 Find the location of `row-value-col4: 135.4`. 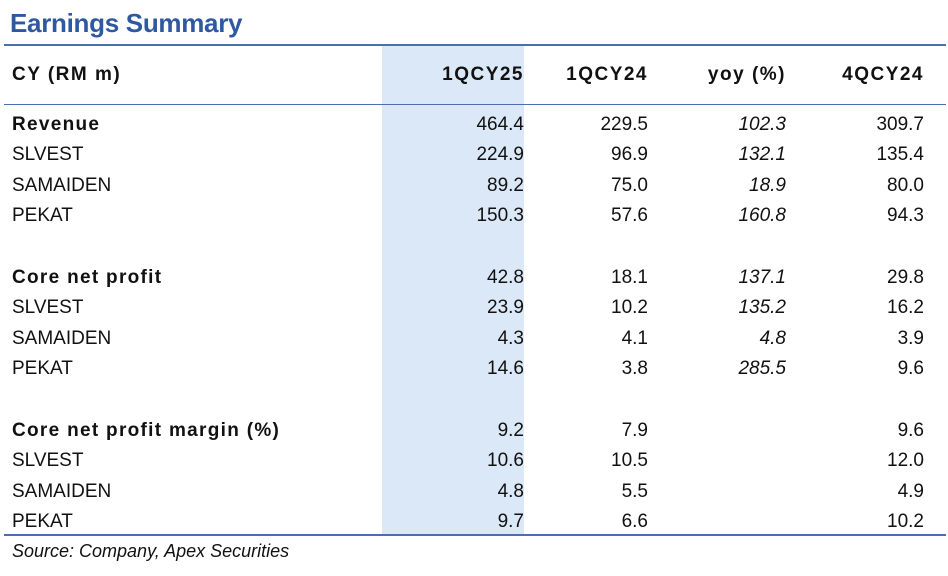

row-value-col4: 135.4 is located at coordinates (900, 154).